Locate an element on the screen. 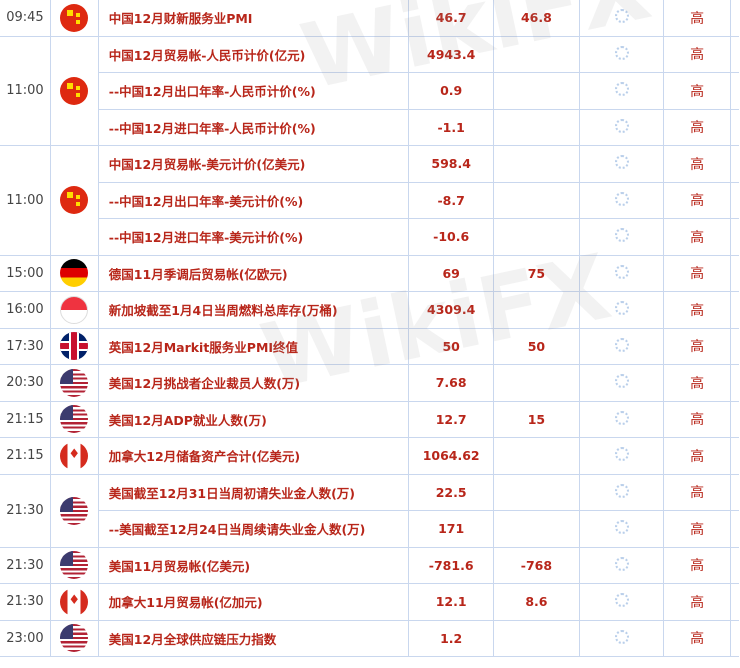 This screenshot has width=740, height=668. singapore-flag-icon is located at coordinates (74, 309).